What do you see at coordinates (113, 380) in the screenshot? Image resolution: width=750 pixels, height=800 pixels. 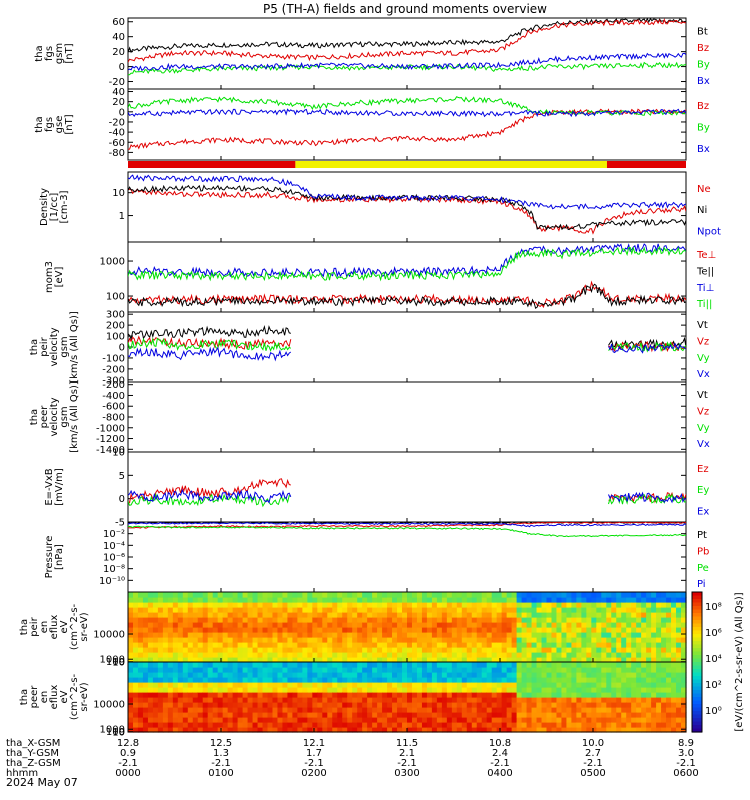 I see `y-tick-label: -300` at bounding box center [113, 380].